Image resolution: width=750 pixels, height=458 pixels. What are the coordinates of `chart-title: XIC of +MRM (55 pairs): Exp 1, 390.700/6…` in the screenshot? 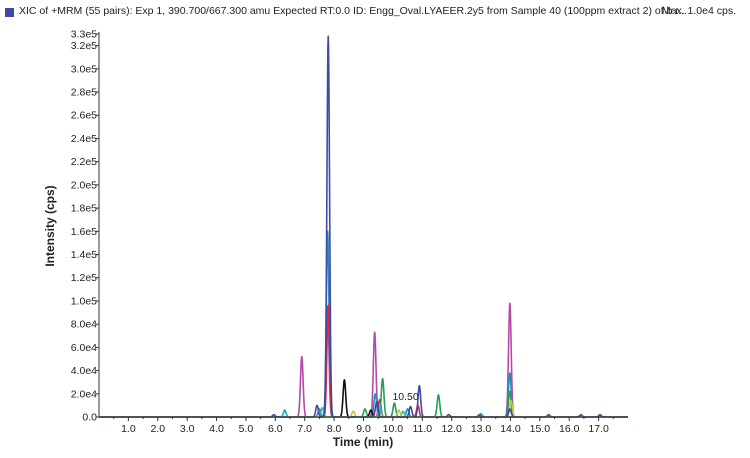 It's located at (353, 11).